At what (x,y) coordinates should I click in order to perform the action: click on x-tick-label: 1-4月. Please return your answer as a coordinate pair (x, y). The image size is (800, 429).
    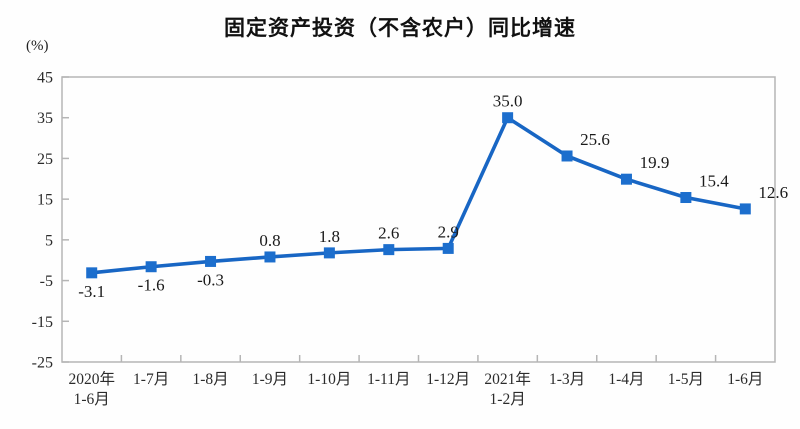
    Looking at the image, I should click on (626, 379).